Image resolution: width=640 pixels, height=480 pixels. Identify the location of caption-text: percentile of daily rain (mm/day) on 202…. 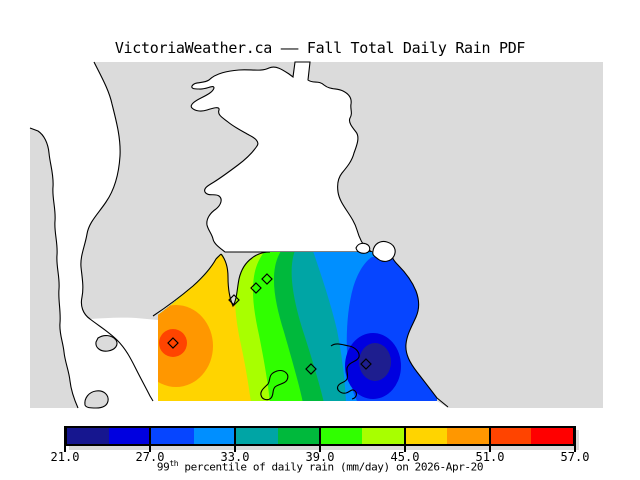
(331, 467).